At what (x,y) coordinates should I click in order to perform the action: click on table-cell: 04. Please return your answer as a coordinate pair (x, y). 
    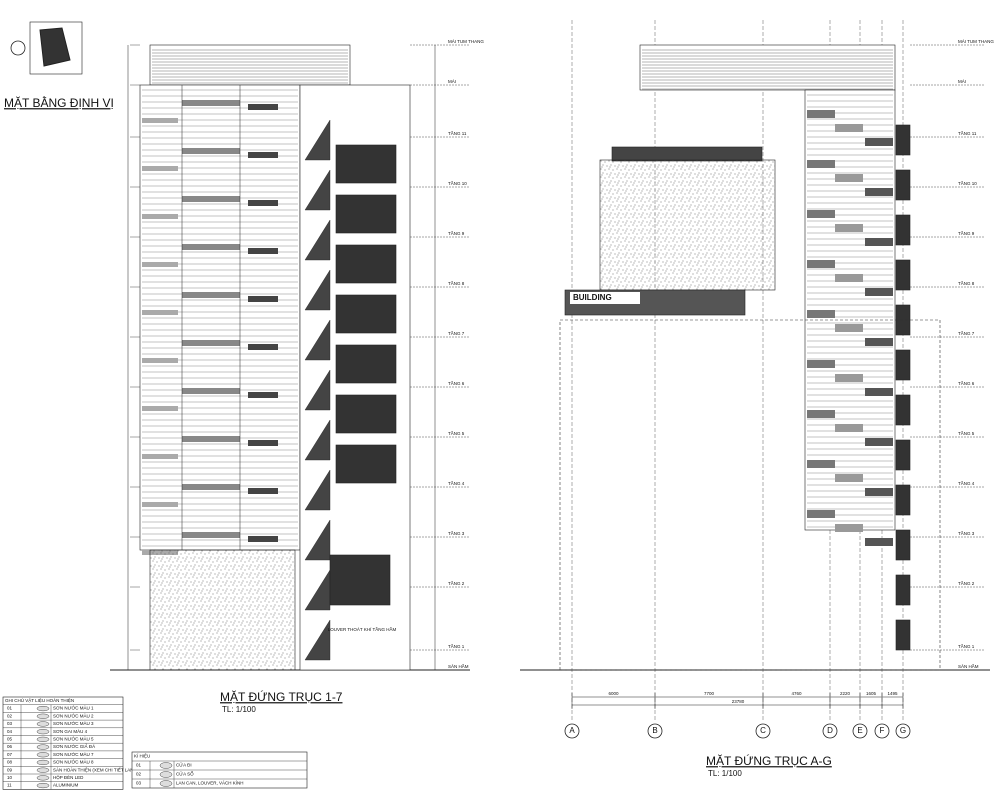
    Looking at the image, I should click on (10, 731).